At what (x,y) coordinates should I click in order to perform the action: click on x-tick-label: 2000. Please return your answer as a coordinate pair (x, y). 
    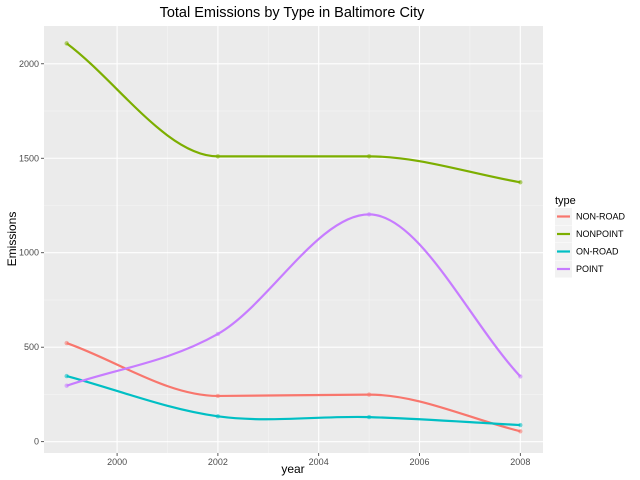
    Looking at the image, I should click on (117, 462).